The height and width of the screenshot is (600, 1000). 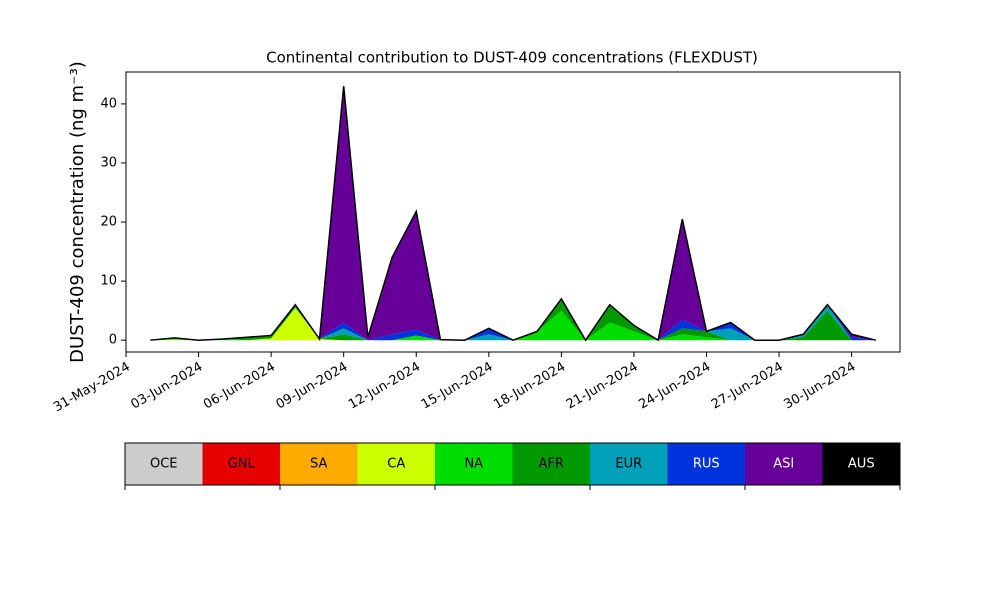 What do you see at coordinates (674, 386) in the screenshot?
I see `x-tick-label: 24-Jun-2024` at bounding box center [674, 386].